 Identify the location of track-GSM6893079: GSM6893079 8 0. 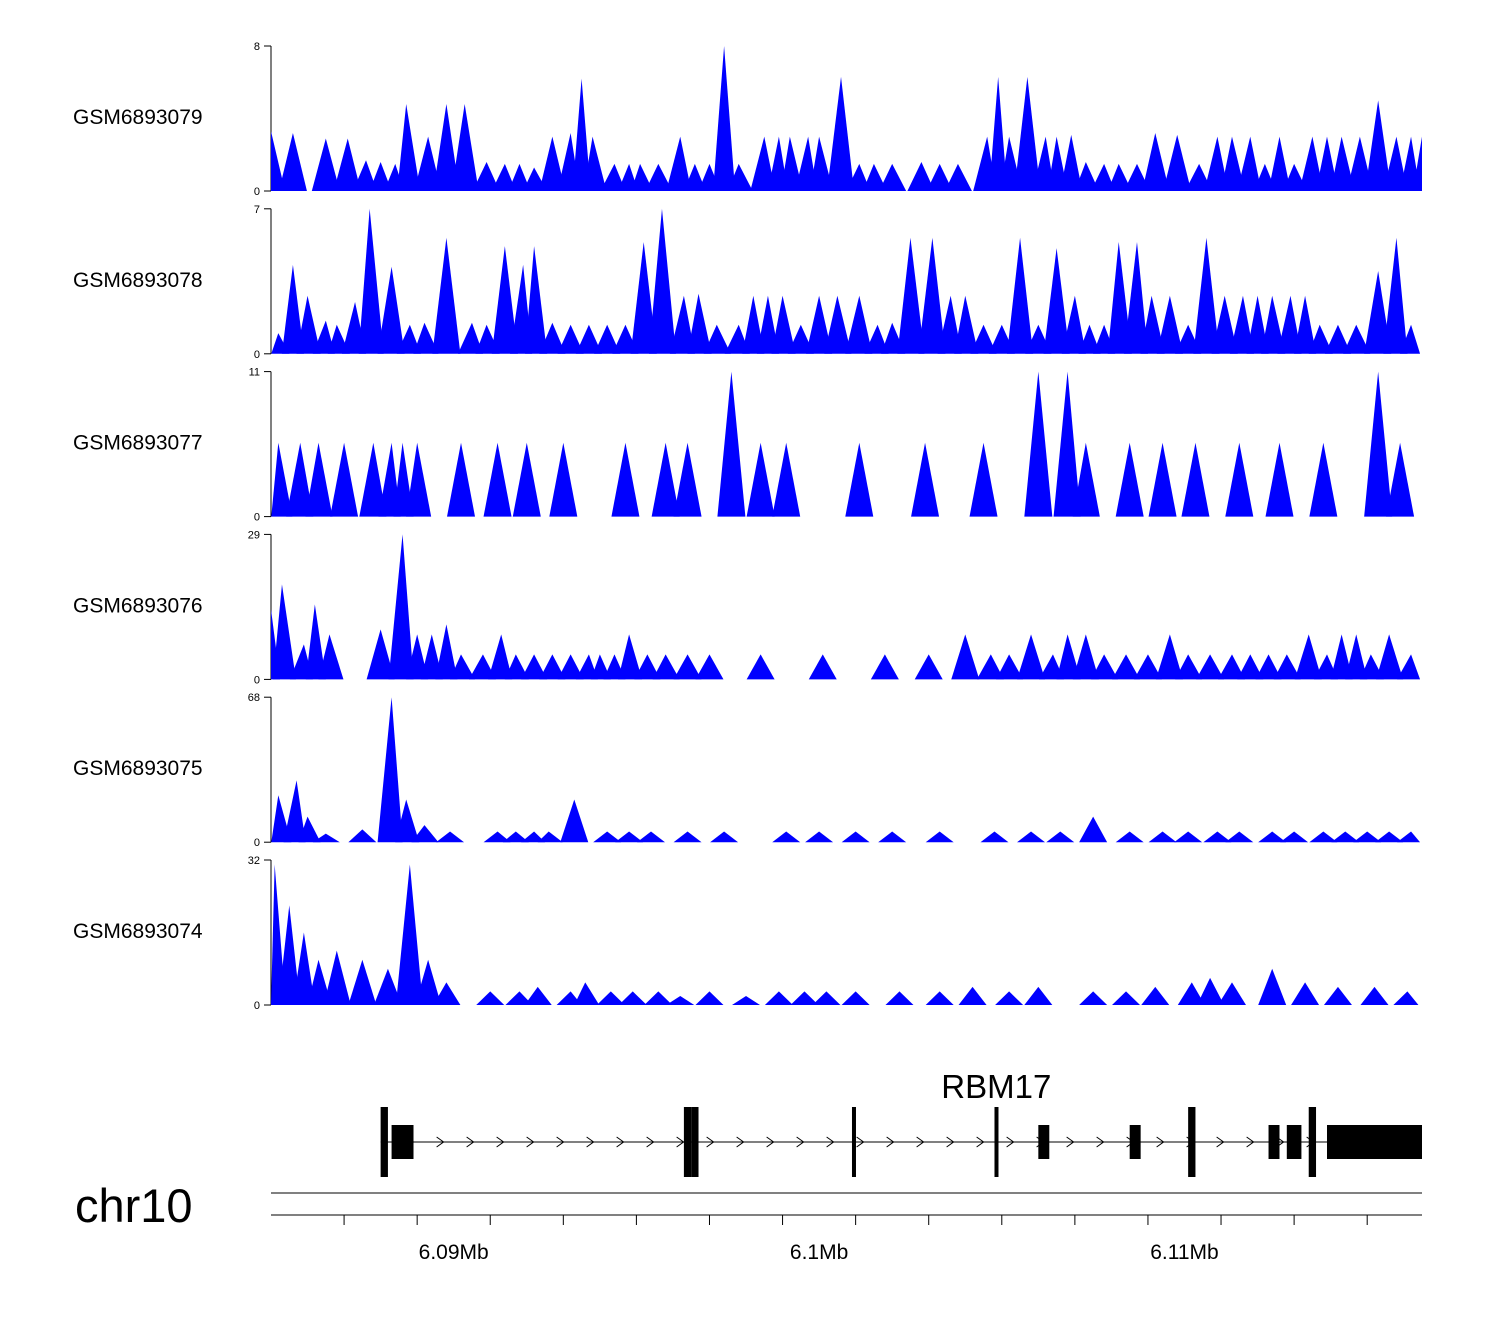
(747, 119).